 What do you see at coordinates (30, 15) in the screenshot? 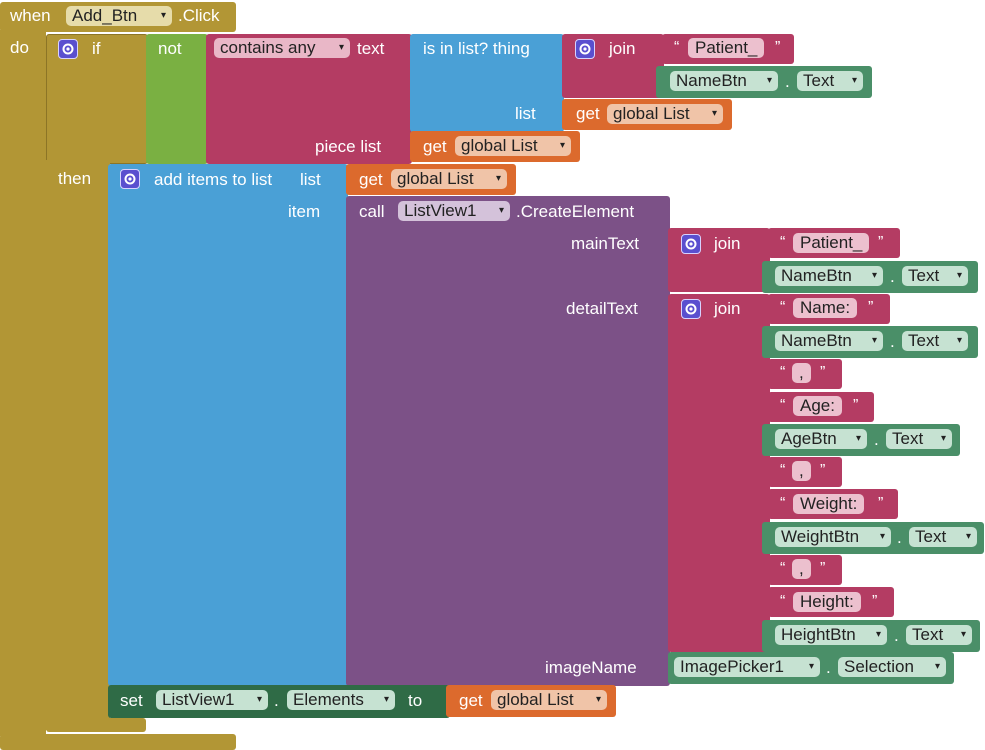
I see `when-label: when` at bounding box center [30, 15].